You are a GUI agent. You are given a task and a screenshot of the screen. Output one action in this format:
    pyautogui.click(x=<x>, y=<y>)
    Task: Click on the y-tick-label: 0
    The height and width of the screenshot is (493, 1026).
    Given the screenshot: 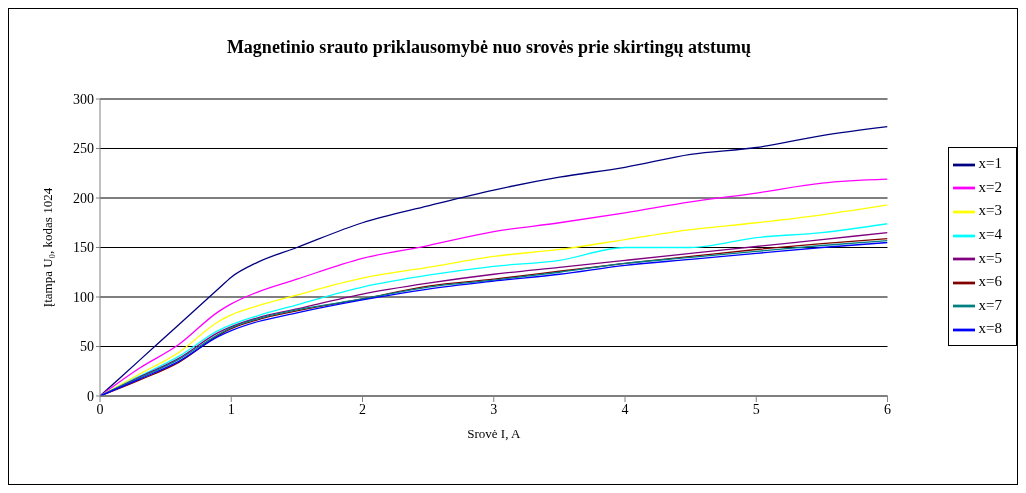 What is the action you would take?
    pyautogui.click(x=90, y=396)
    